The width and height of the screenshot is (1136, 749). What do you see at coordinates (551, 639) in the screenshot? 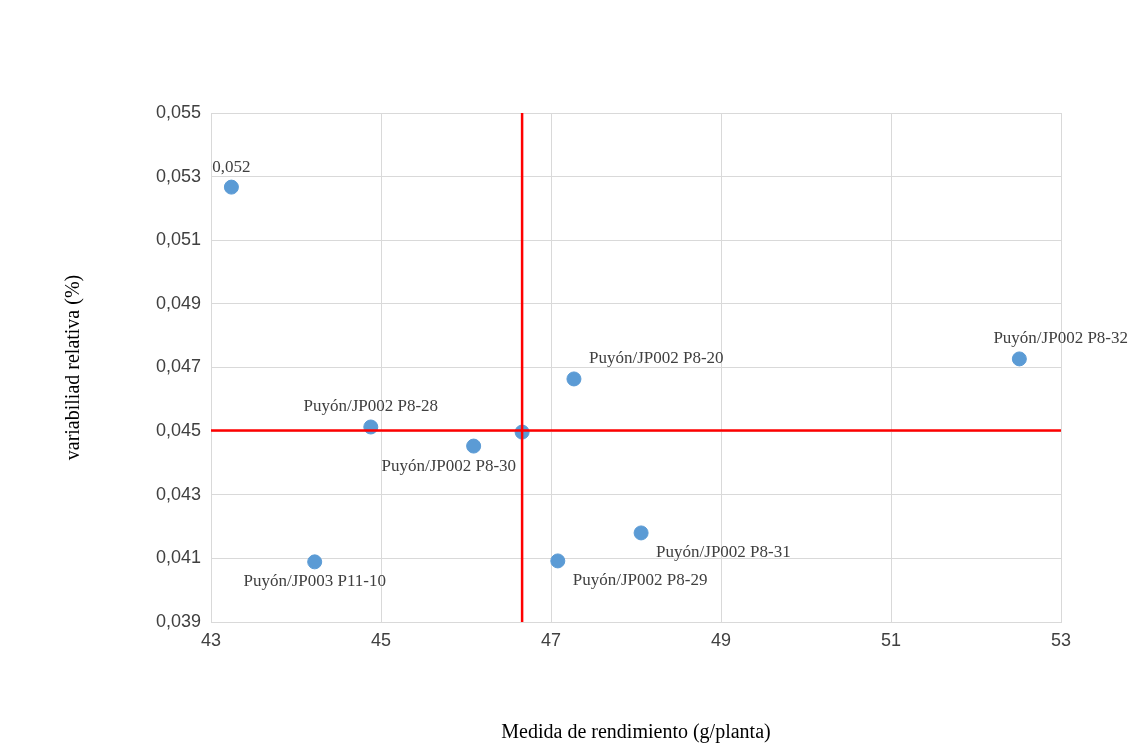
I see `x-tick-label: 47` at bounding box center [551, 639].